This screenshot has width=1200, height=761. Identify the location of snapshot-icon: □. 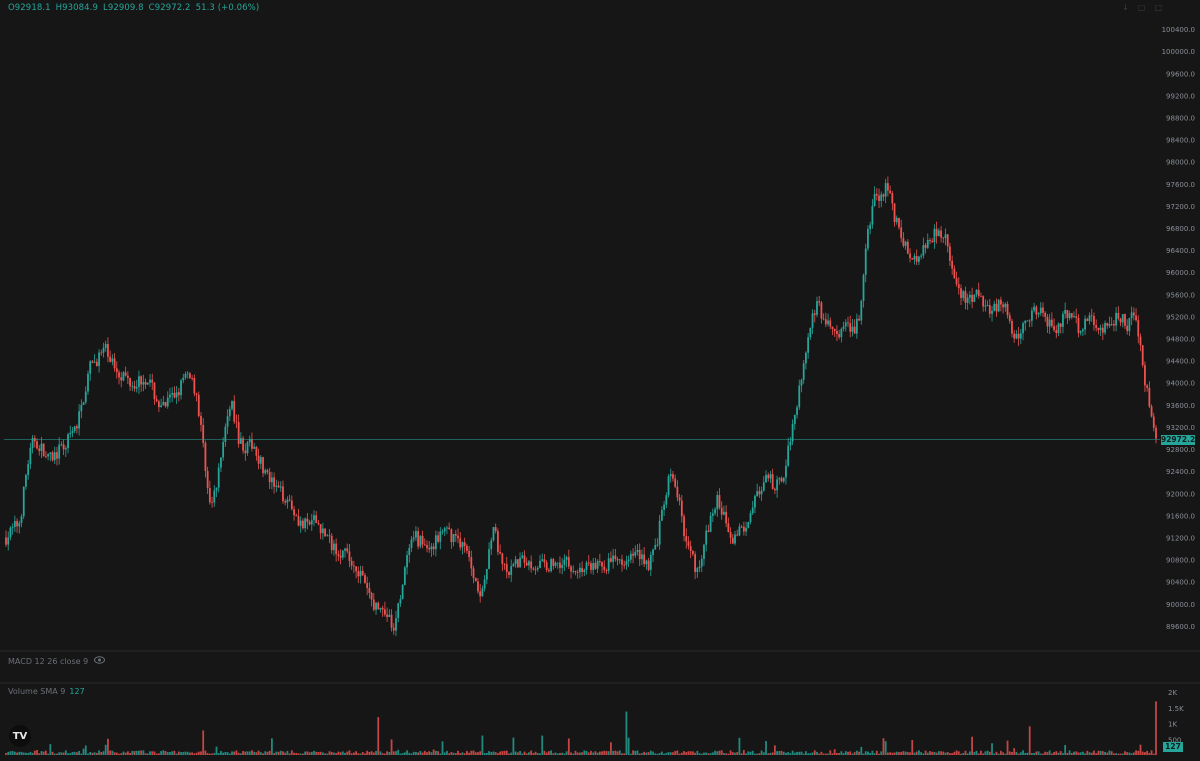
(1141, 7).